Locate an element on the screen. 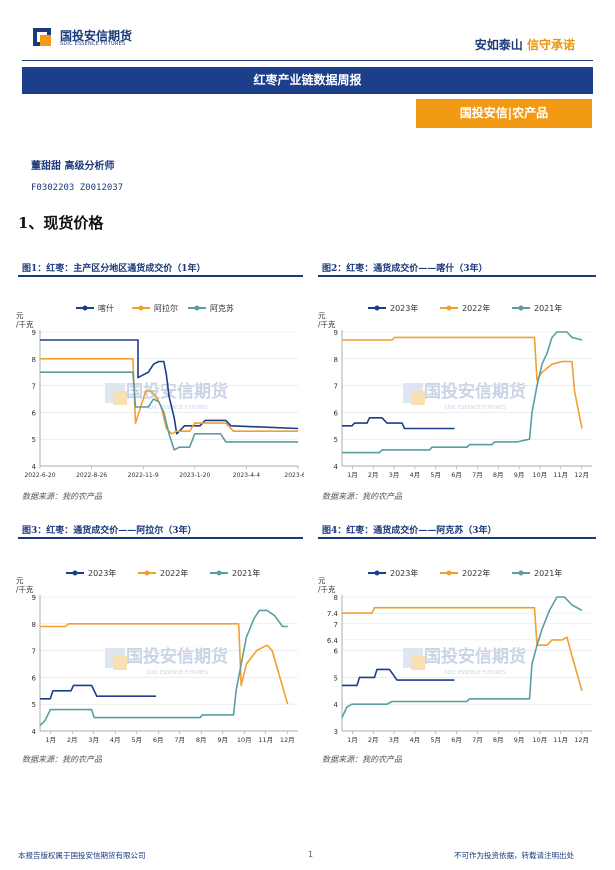  y-tick-label: 6.4 is located at coordinates (333, 641).